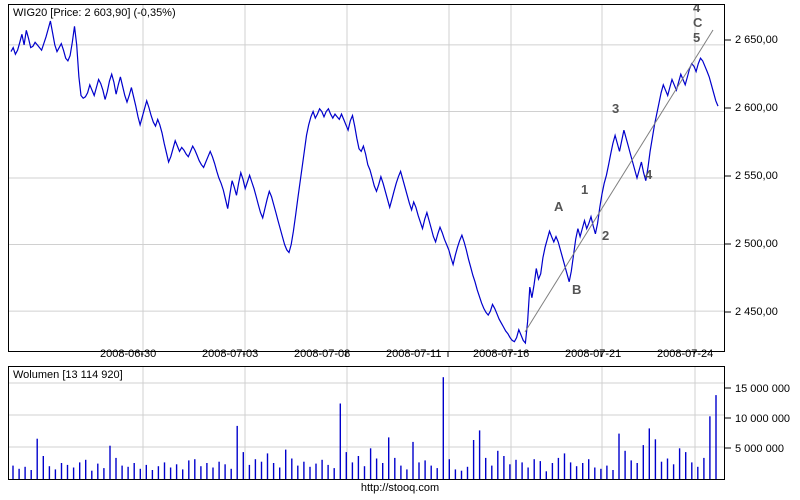 The height and width of the screenshot is (500, 800). Describe the element at coordinates (756, 312) in the screenshot. I see `price-ytick-2450: 2 450,00` at that location.